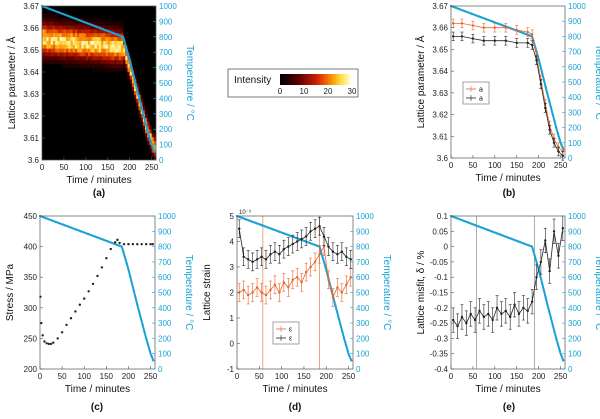 Image resolution: width=600 pixels, height=419 pixels. Describe the element at coordinates (481, 90) in the screenshot. I see `legend-entry: a` at that location.